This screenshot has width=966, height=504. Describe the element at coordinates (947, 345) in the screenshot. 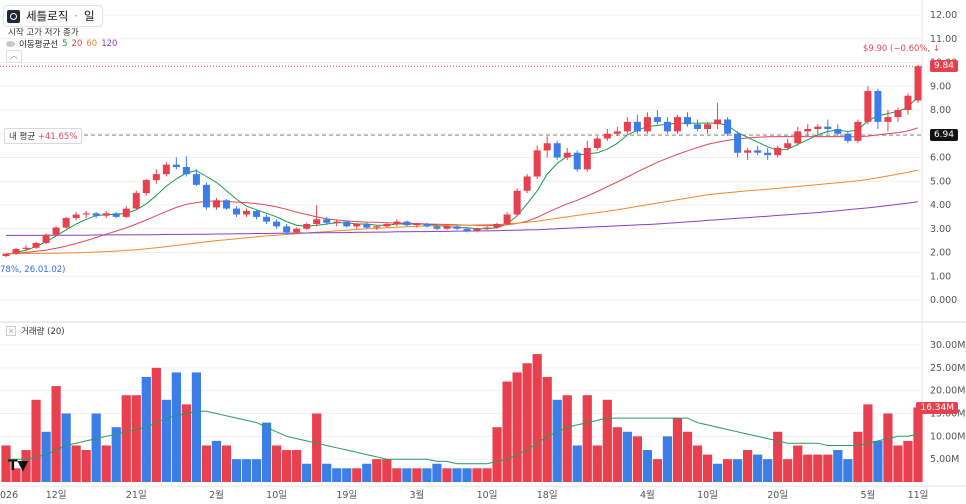

I see `y-tick-label: 30.00M` at that location.